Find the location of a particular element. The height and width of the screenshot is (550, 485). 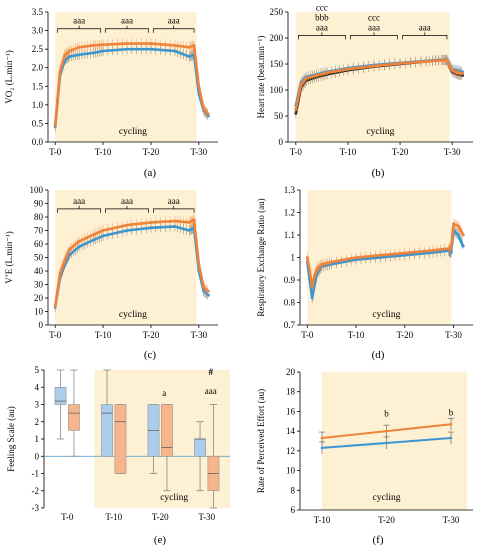

panel-label: (c) is located at coordinates (150, 355).